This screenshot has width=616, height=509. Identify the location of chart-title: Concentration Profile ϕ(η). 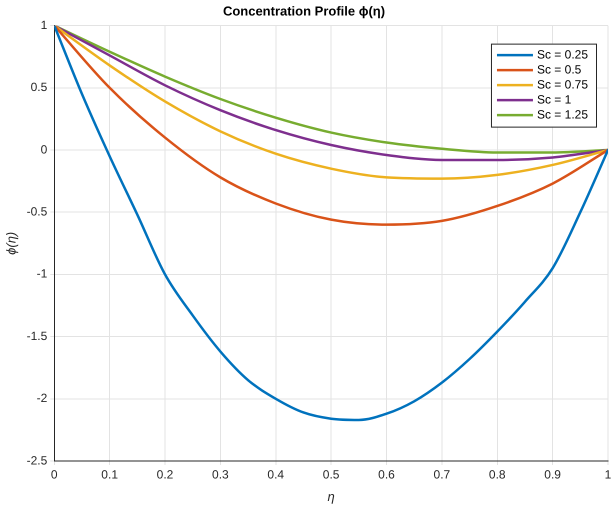
(304, 10).